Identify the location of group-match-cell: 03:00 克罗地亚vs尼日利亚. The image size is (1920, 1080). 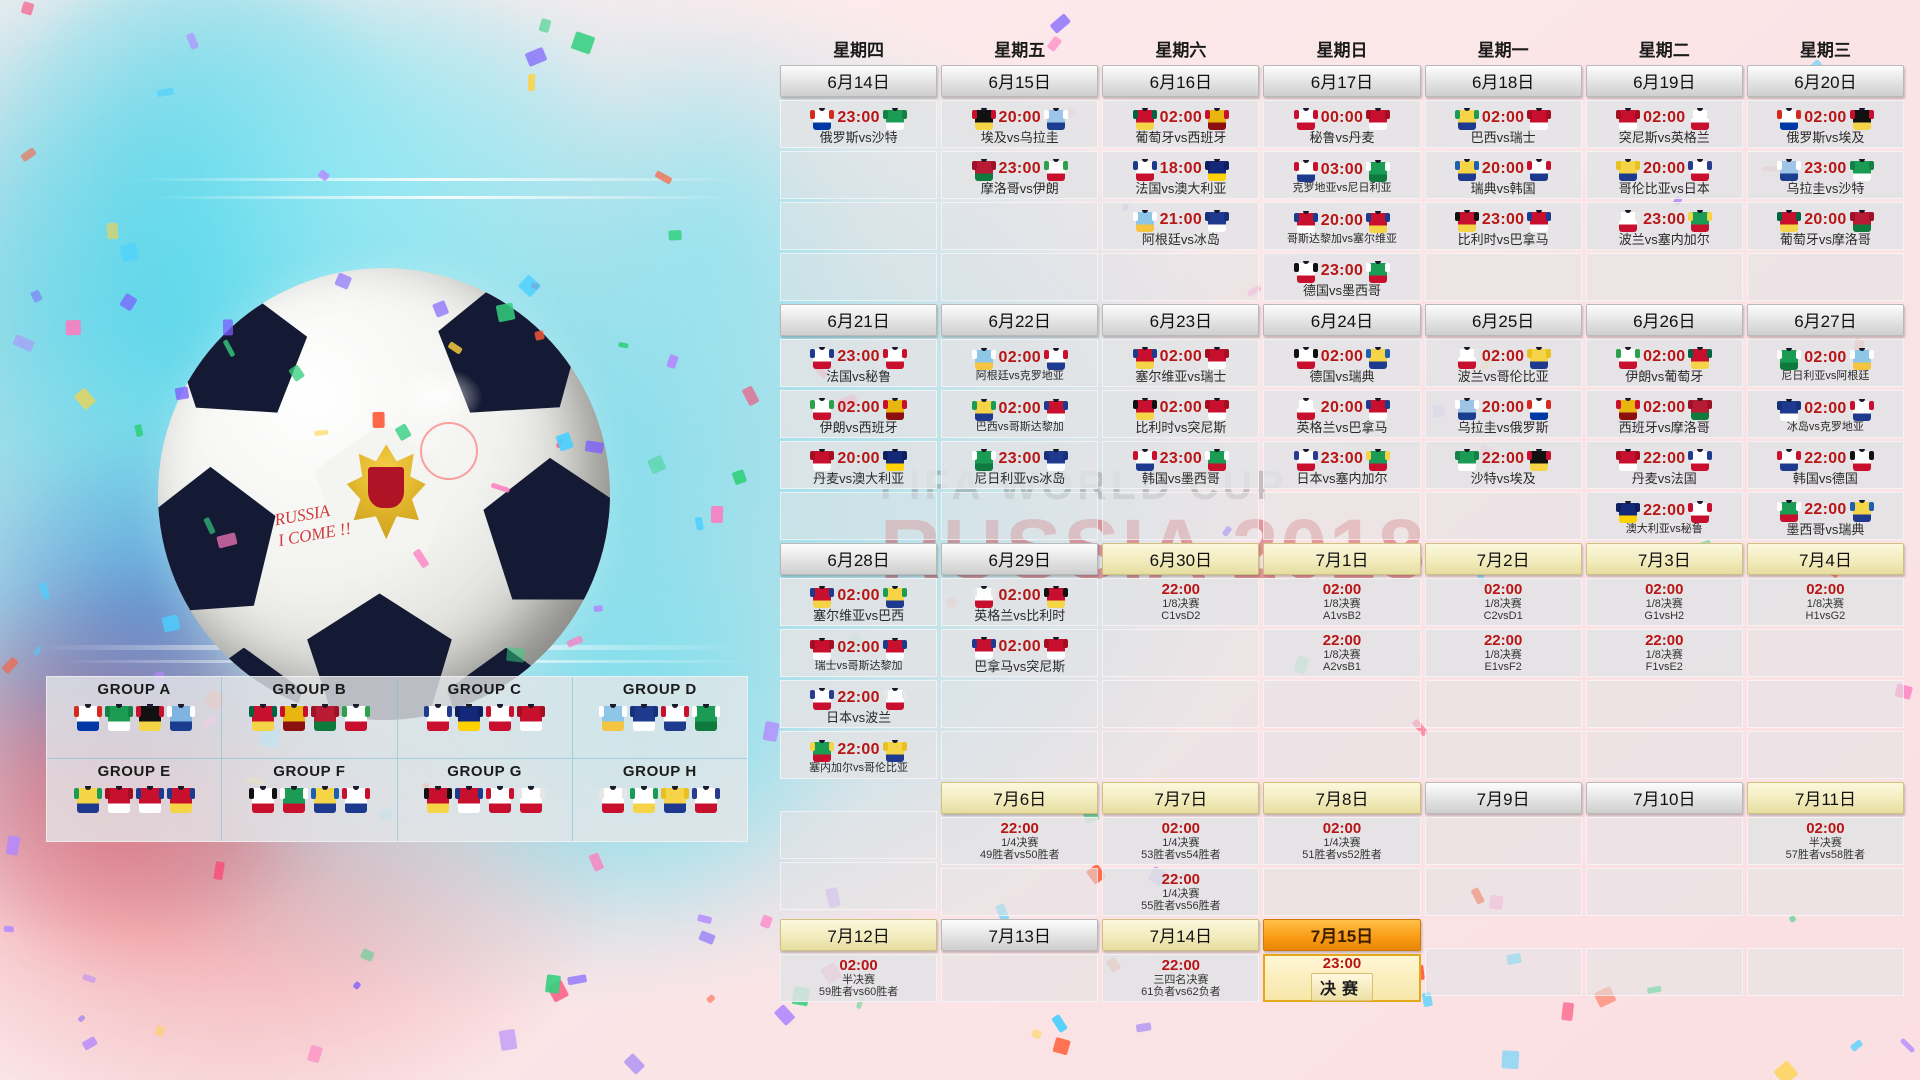
(1342, 175).